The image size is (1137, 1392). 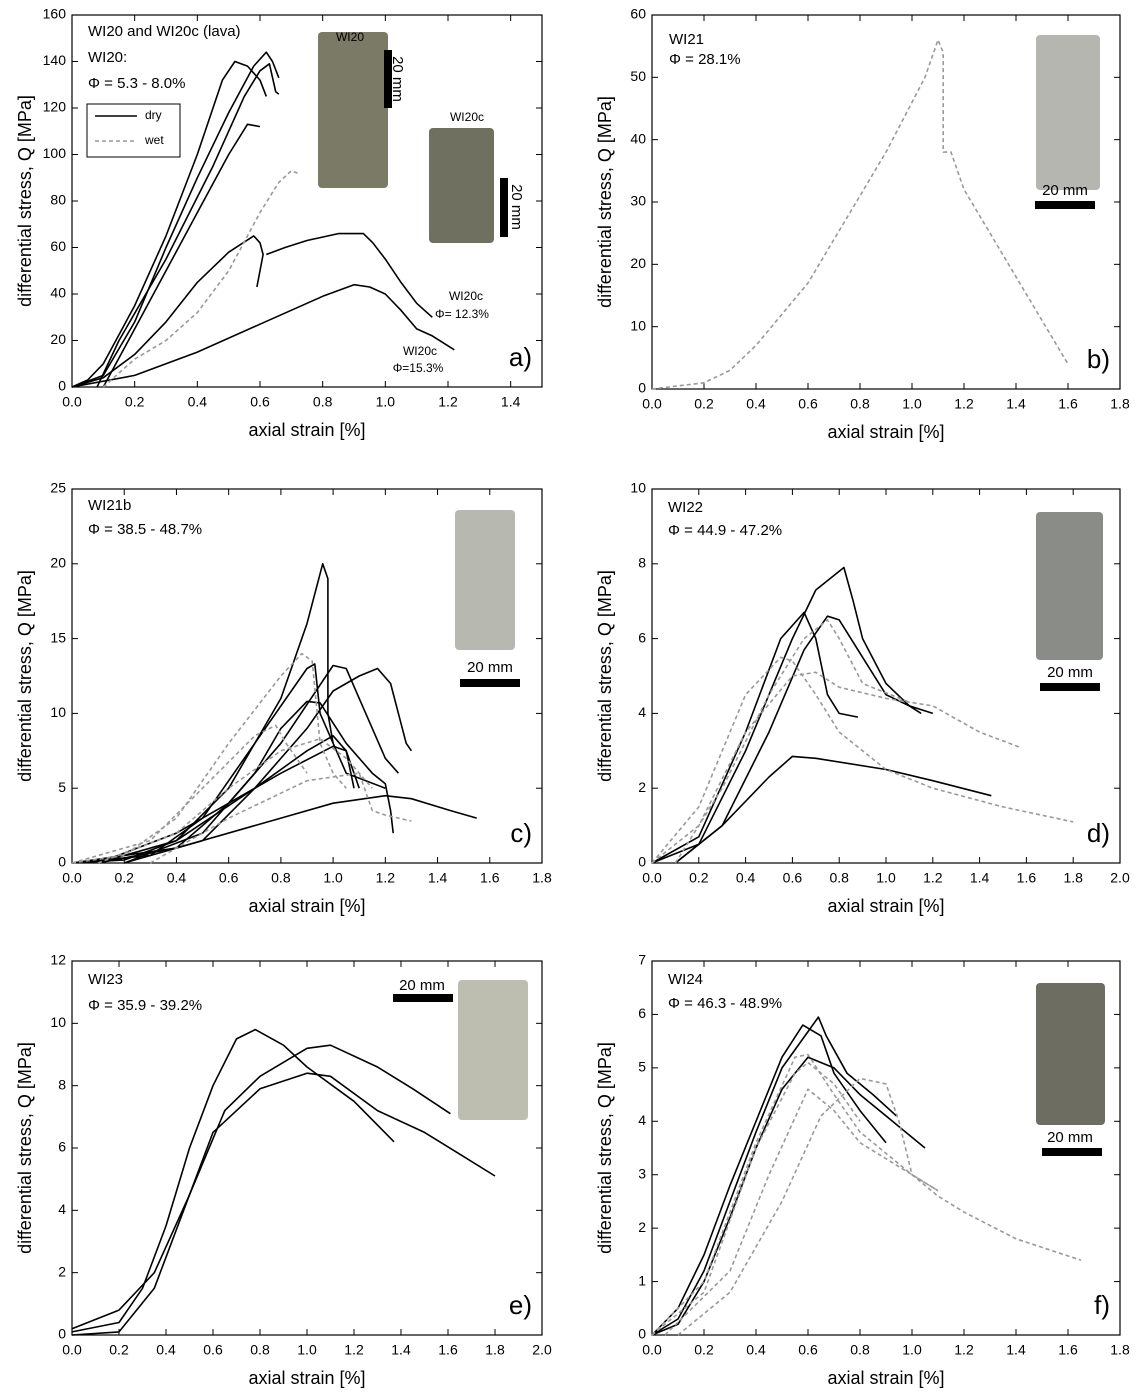 What do you see at coordinates (1098, 359) in the screenshot?
I see `panel-label: b)` at bounding box center [1098, 359].